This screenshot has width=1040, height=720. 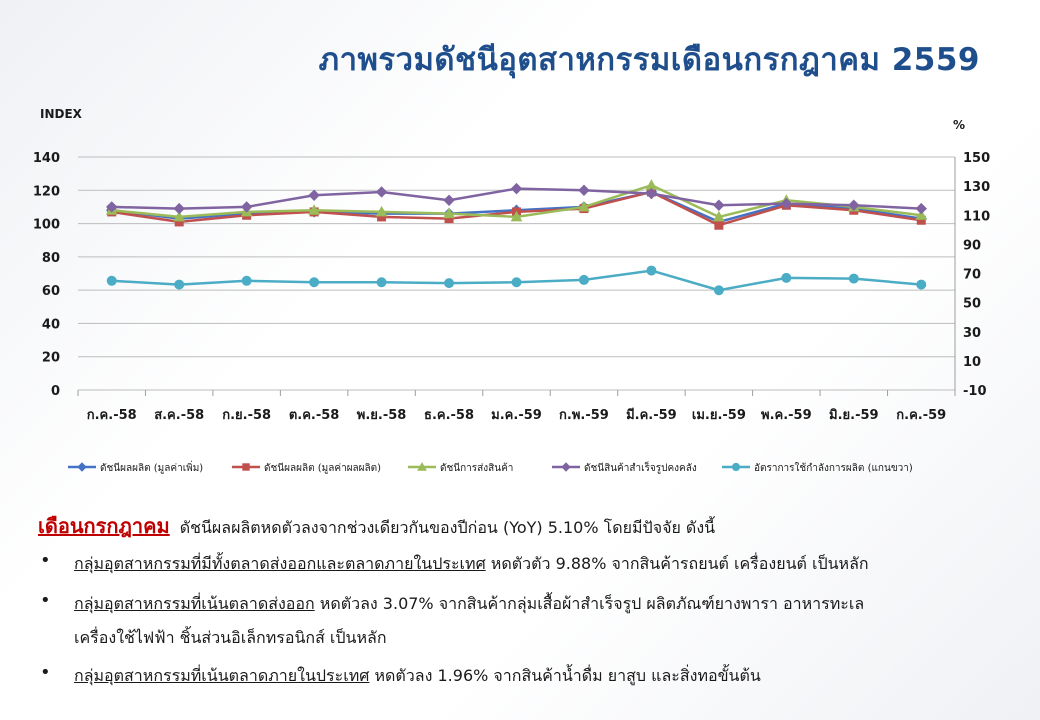 What do you see at coordinates (46, 225) in the screenshot?
I see `left-tick-label: 100` at bounding box center [46, 225].